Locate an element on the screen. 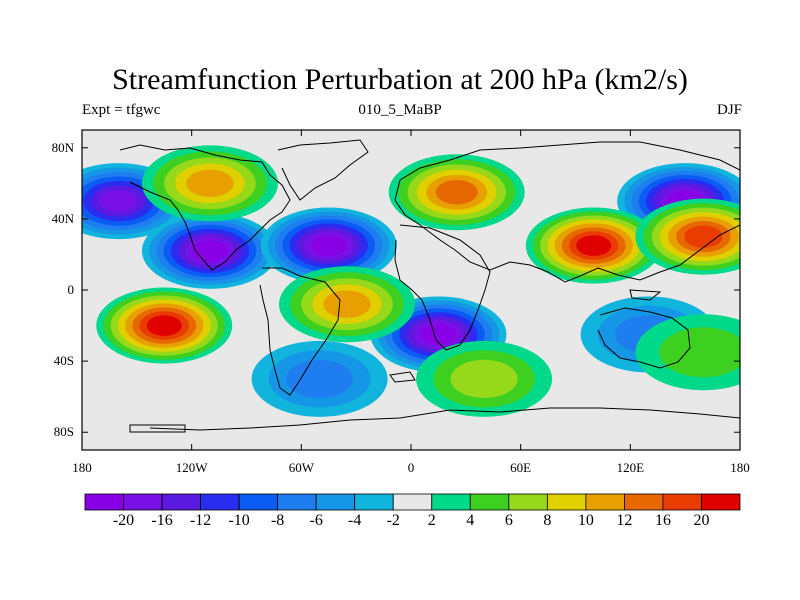 Image resolution: width=800 pixels, height=600 pixels. coastline-eurasia is located at coordinates (567, 212).